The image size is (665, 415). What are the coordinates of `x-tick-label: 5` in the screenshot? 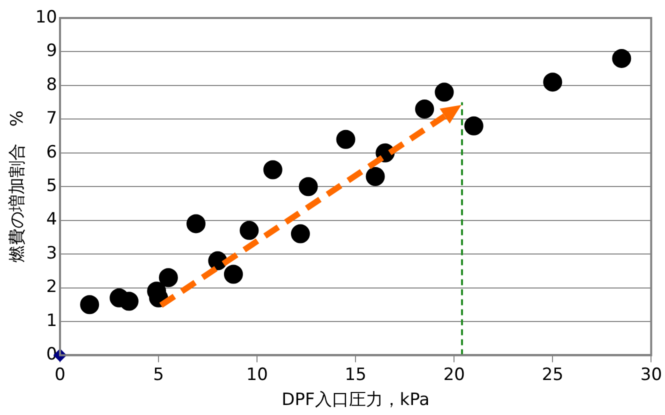 It's located at (158, 374).